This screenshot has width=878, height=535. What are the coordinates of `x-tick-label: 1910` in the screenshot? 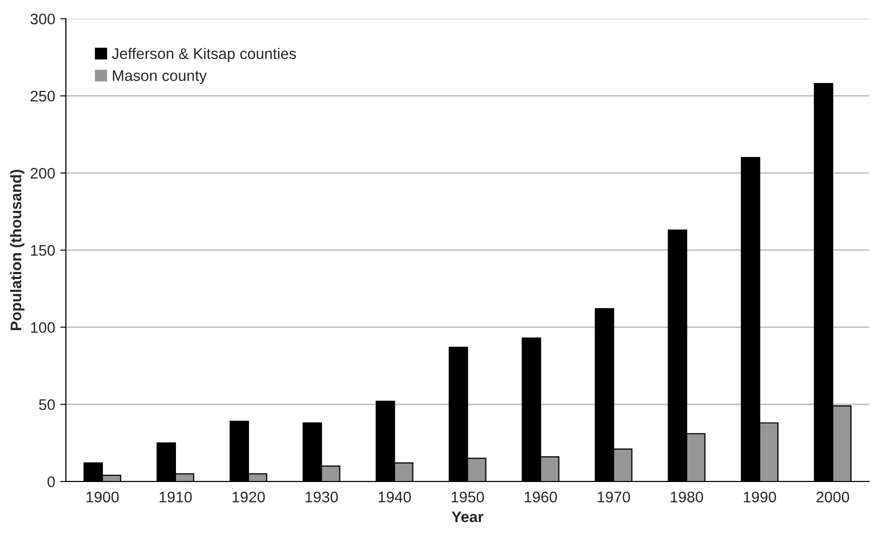 It's located at (176, 497).